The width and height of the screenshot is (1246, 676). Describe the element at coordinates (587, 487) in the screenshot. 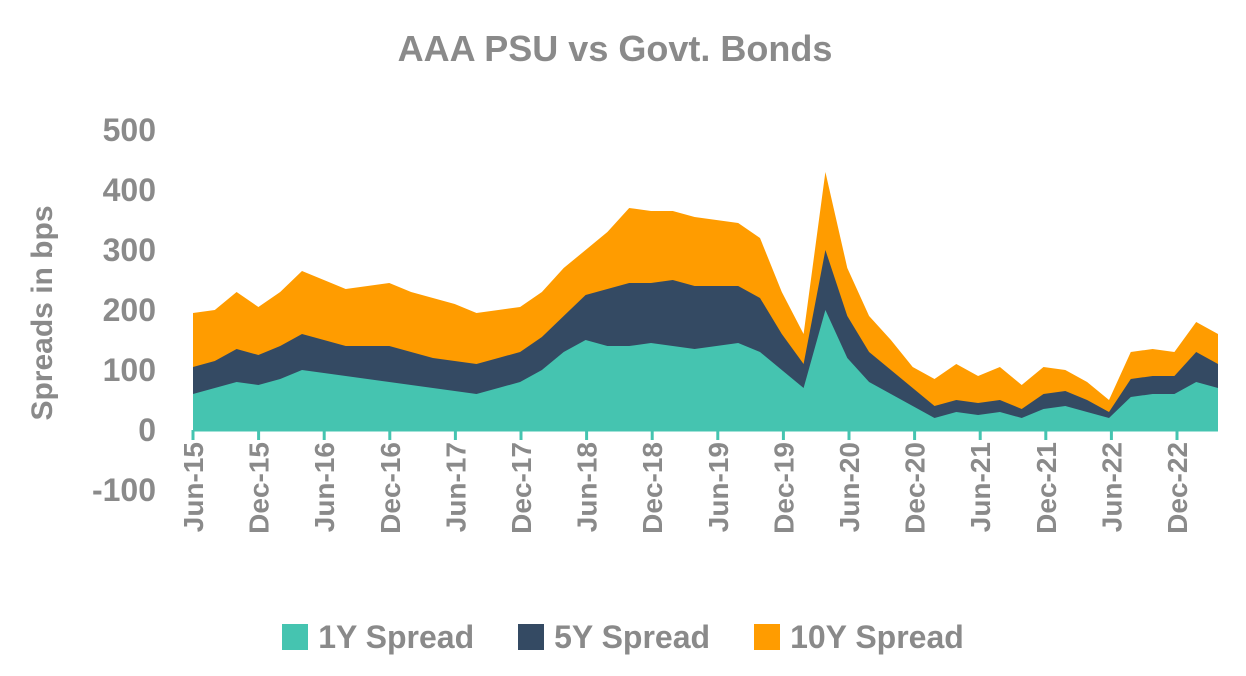

I see `x-tick-label: Jun-18` at that location.